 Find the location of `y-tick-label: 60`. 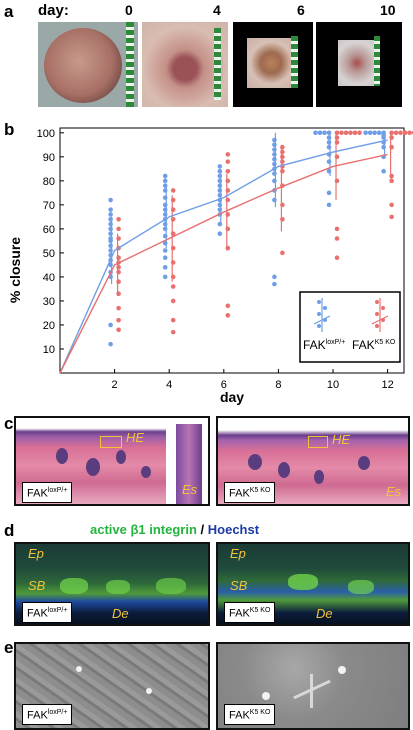

y-tick-label: 60 is located at coordinates (49, 230).